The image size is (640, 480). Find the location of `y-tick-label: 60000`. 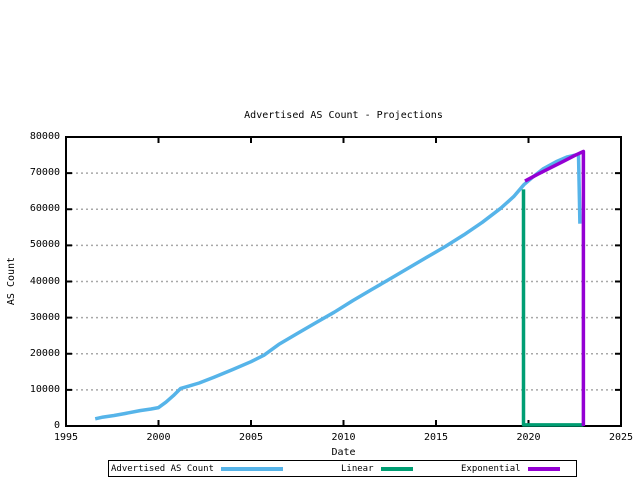

y-tick-label: 60000 is located at coordinates (44, 209).